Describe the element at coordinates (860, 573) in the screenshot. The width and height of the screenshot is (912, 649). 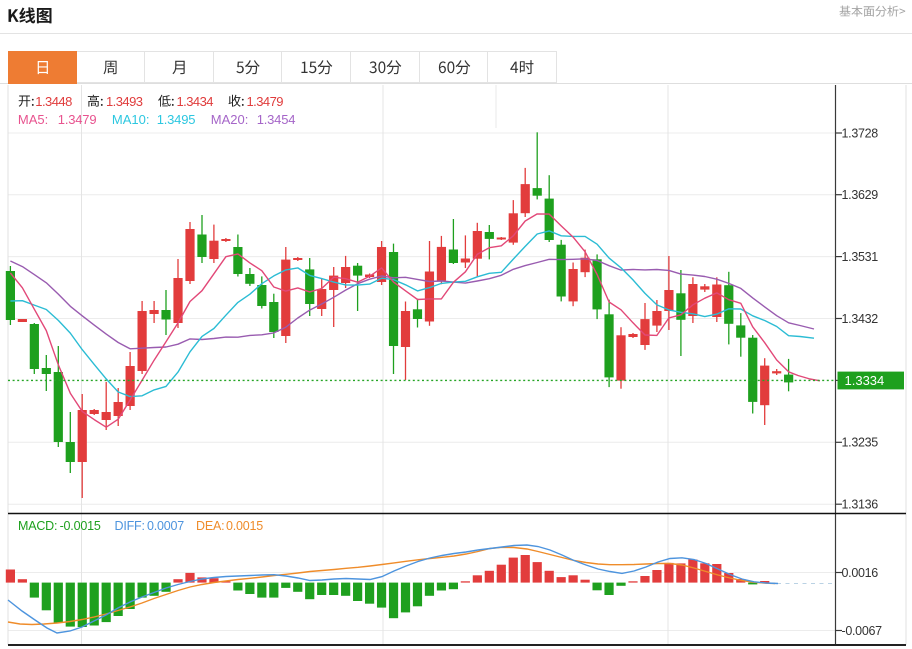
I see `svg-text: 0.0016` at that location.